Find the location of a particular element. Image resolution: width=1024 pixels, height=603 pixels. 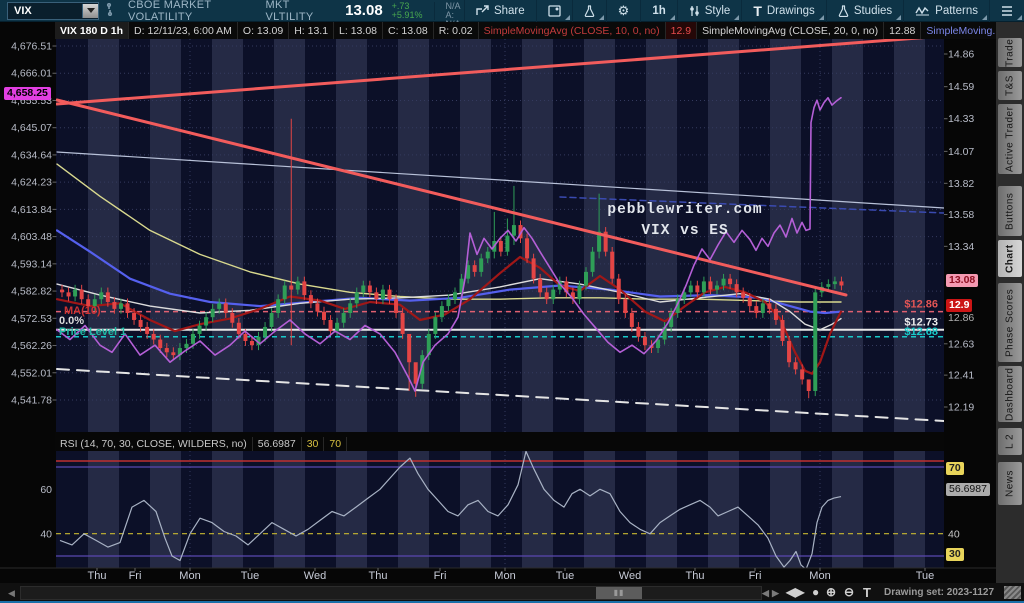

chart-scrollbar: ▮▮ is located at coordinates (391, 593).